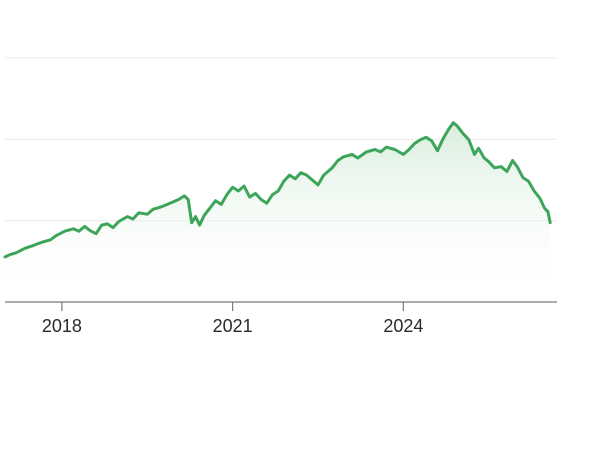 Image resolution: width=600 pixels, height=450 pixels. What do you see at coordinates (233, 326) in the screenshot?
I see `x-tick-label-2021: 2021` at bounding box center [233, 326].